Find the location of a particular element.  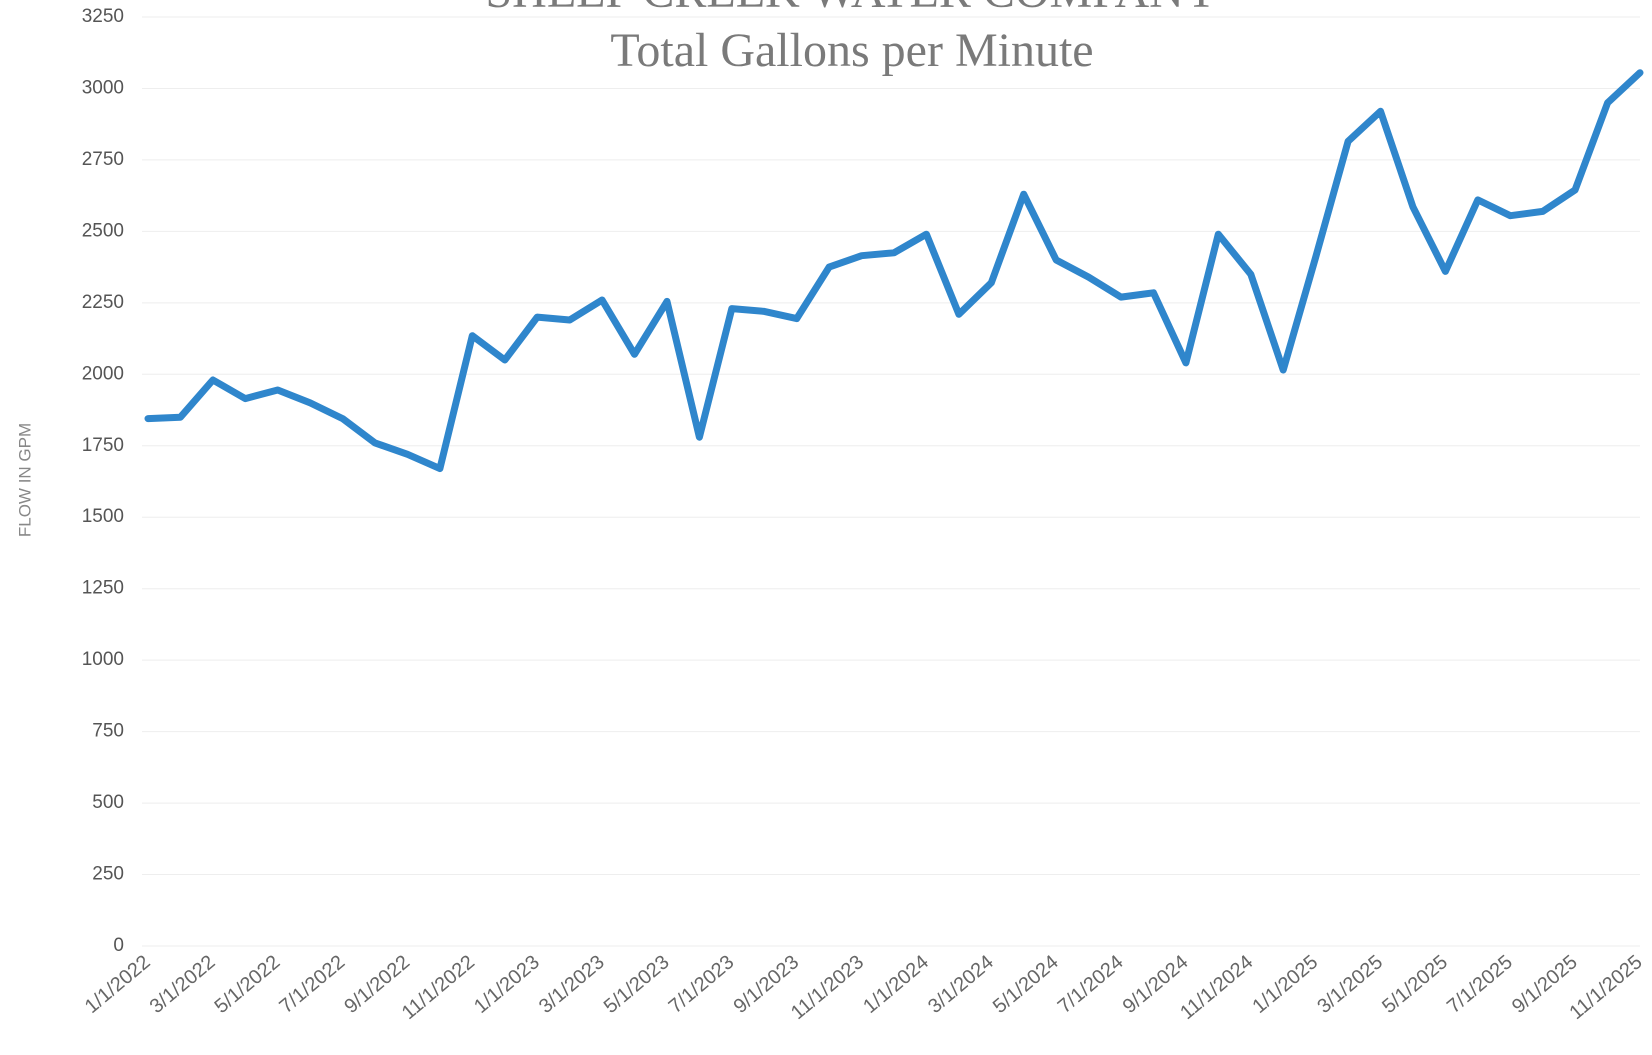

x-tick-label: 11/1/2024 is located at coordinates (1216, 987).